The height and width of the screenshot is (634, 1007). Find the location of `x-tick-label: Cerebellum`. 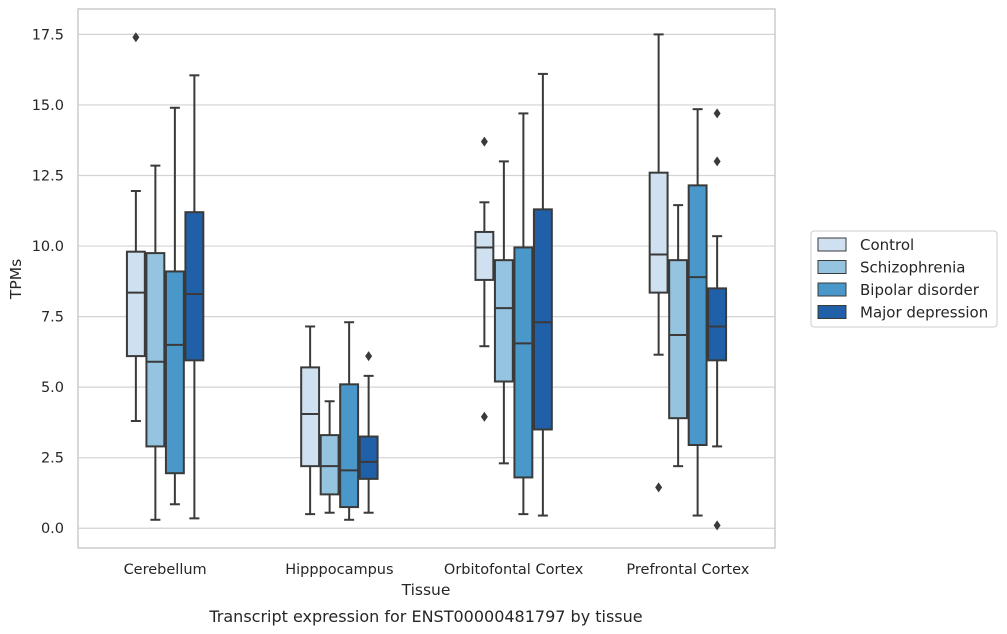

x-tick-label: Cerebellum is located at coordinates (165, 570).